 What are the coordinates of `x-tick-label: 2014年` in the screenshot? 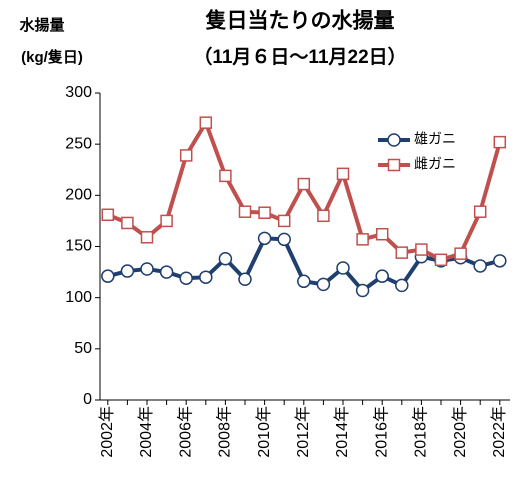 It's located at (342, 432).